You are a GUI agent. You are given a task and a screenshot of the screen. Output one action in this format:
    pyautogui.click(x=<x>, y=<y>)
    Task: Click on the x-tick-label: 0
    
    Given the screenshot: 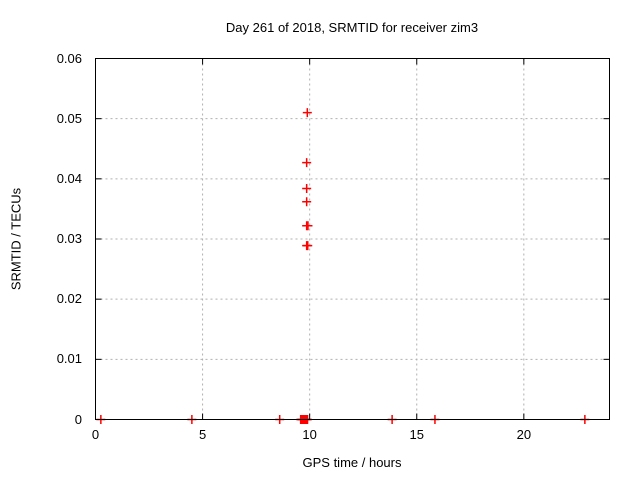 What is the action you would take?
    pyautogui.click(x=95, y=434)
    